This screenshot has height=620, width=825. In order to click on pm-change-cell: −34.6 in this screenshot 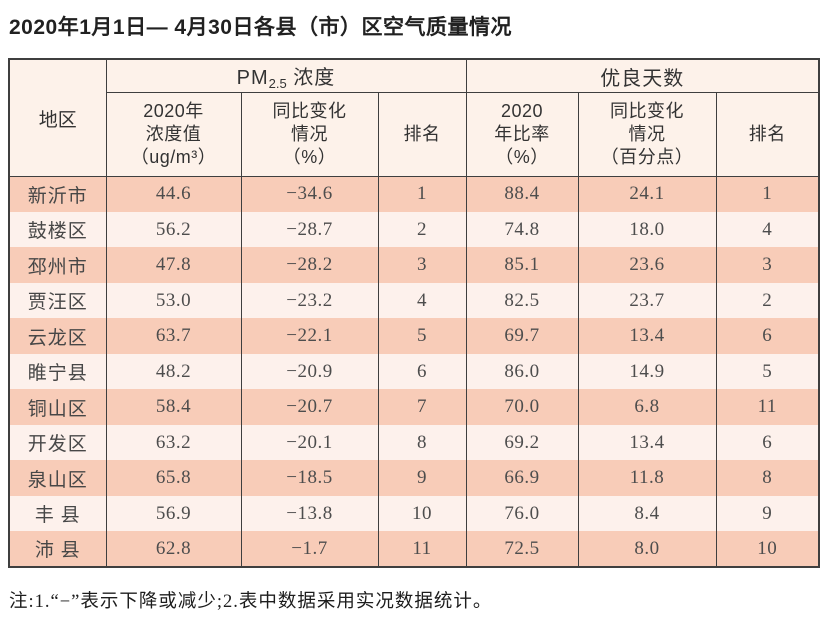, I will do `click(309, 194)`.